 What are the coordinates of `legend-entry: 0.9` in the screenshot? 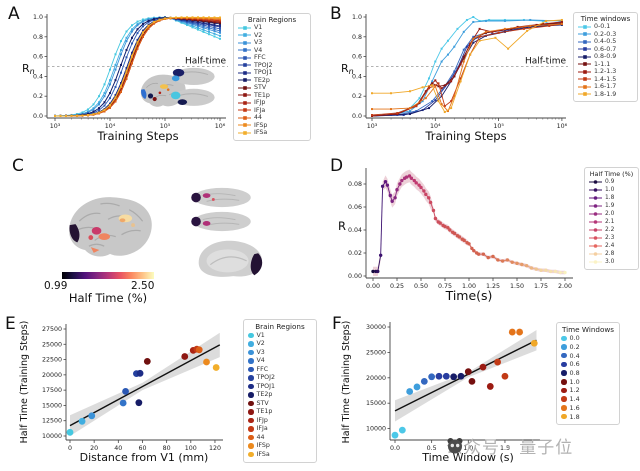 It's located at (611, 182).